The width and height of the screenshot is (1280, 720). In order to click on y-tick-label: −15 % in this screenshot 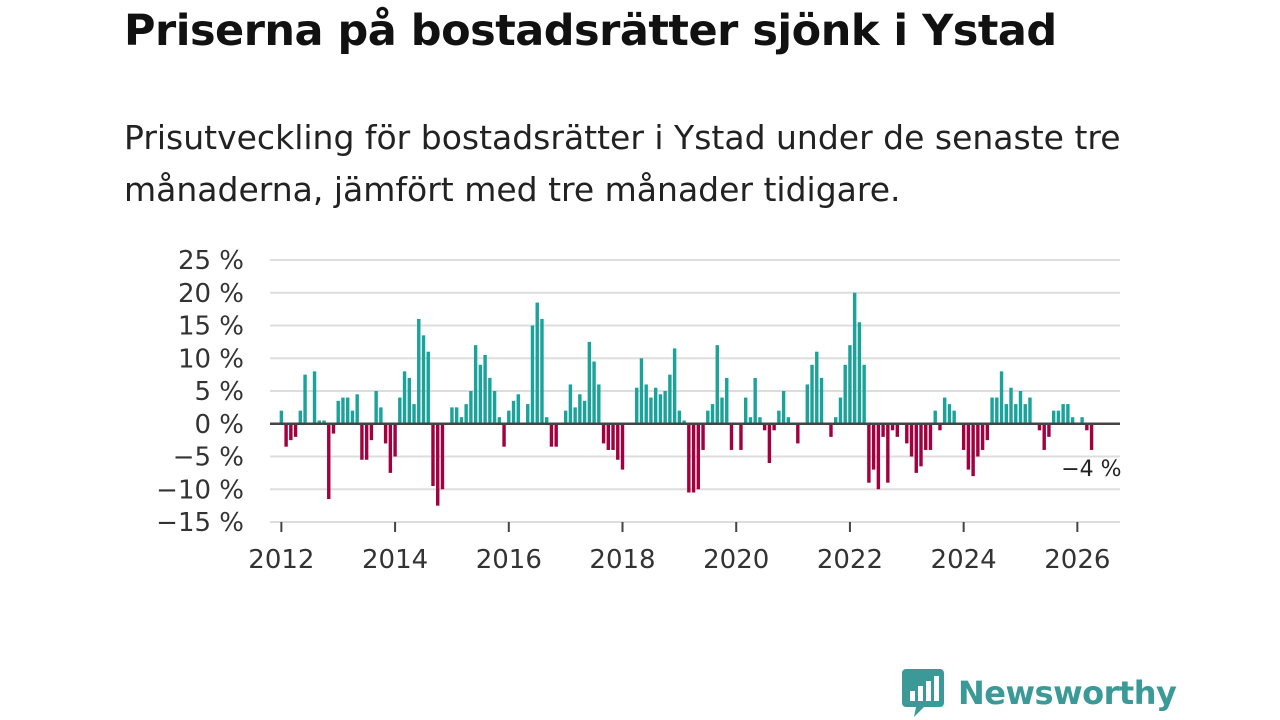, I will do `click(200, 523)`.